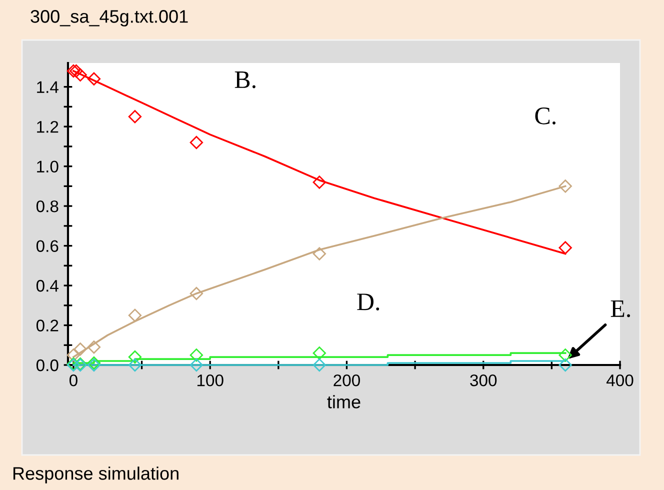  Describe the element at coordinates (545, 116) in the screenshot. I see `text: C.` at that location.